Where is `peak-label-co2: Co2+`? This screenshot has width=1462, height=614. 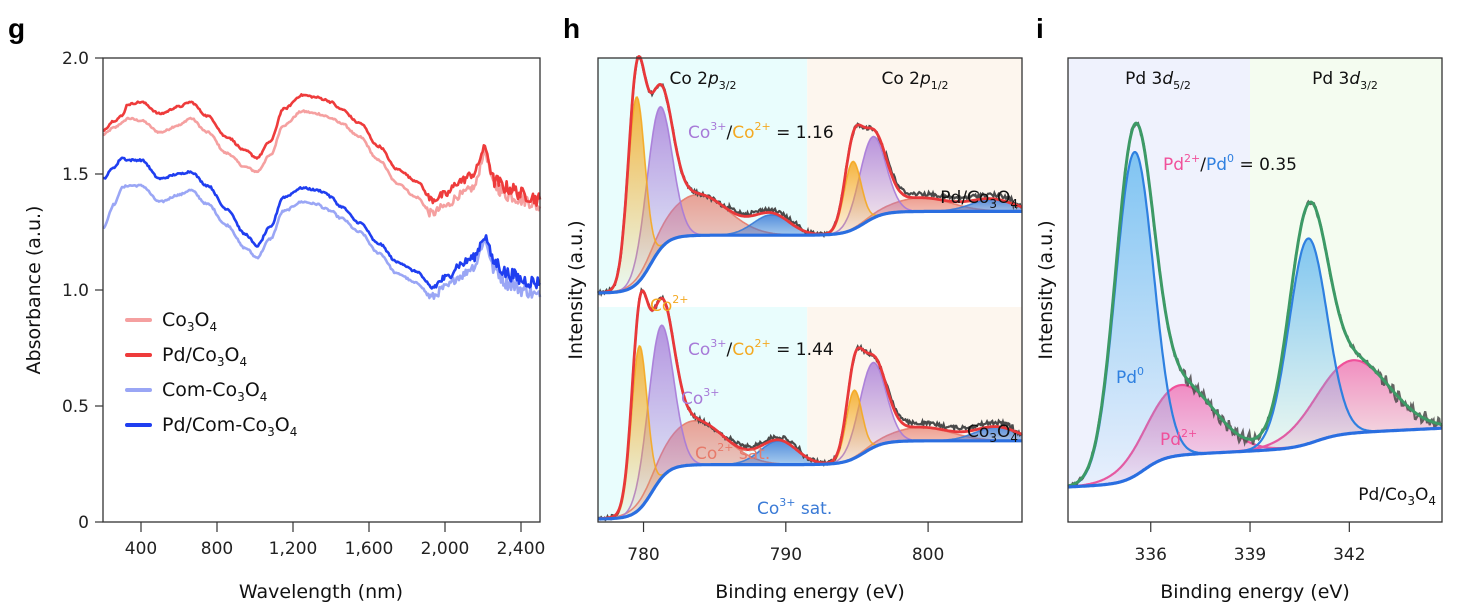 peak-label-co2: Co2+ is located at coordinates (669, 304).